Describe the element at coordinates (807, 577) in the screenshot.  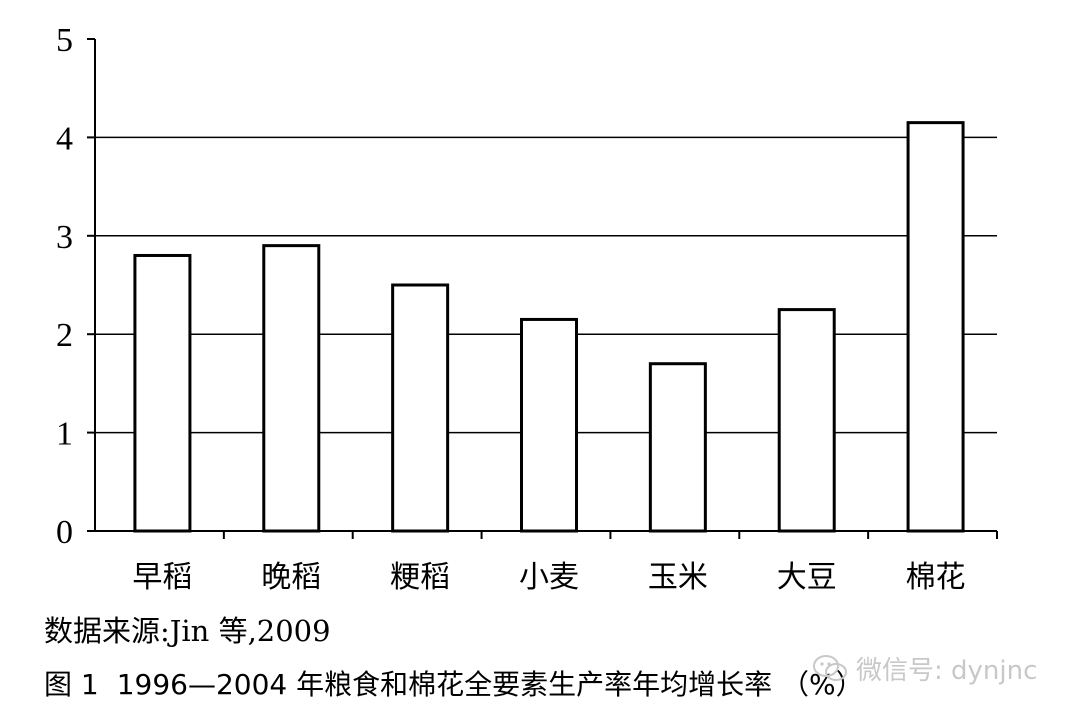
I see `x-category-label: 大豆` at that location.